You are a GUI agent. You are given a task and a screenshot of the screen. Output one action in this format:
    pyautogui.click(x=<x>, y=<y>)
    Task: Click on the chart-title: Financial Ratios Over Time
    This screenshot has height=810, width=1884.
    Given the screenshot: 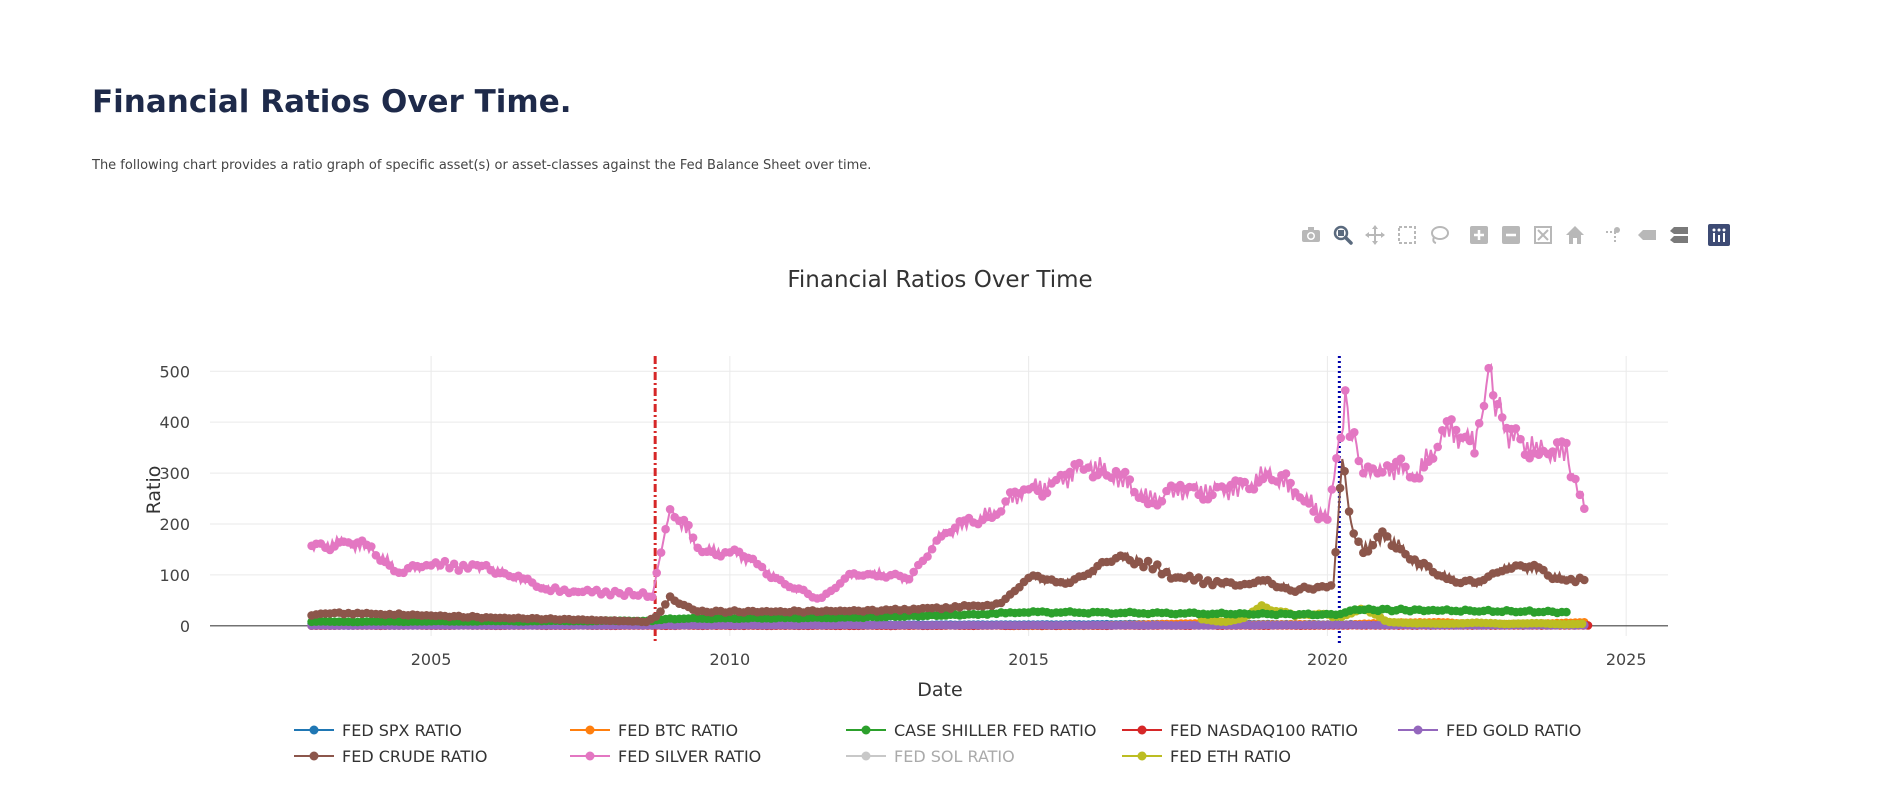 What is the action you would take?
    pyautogui.click(x=939, y=280)
    